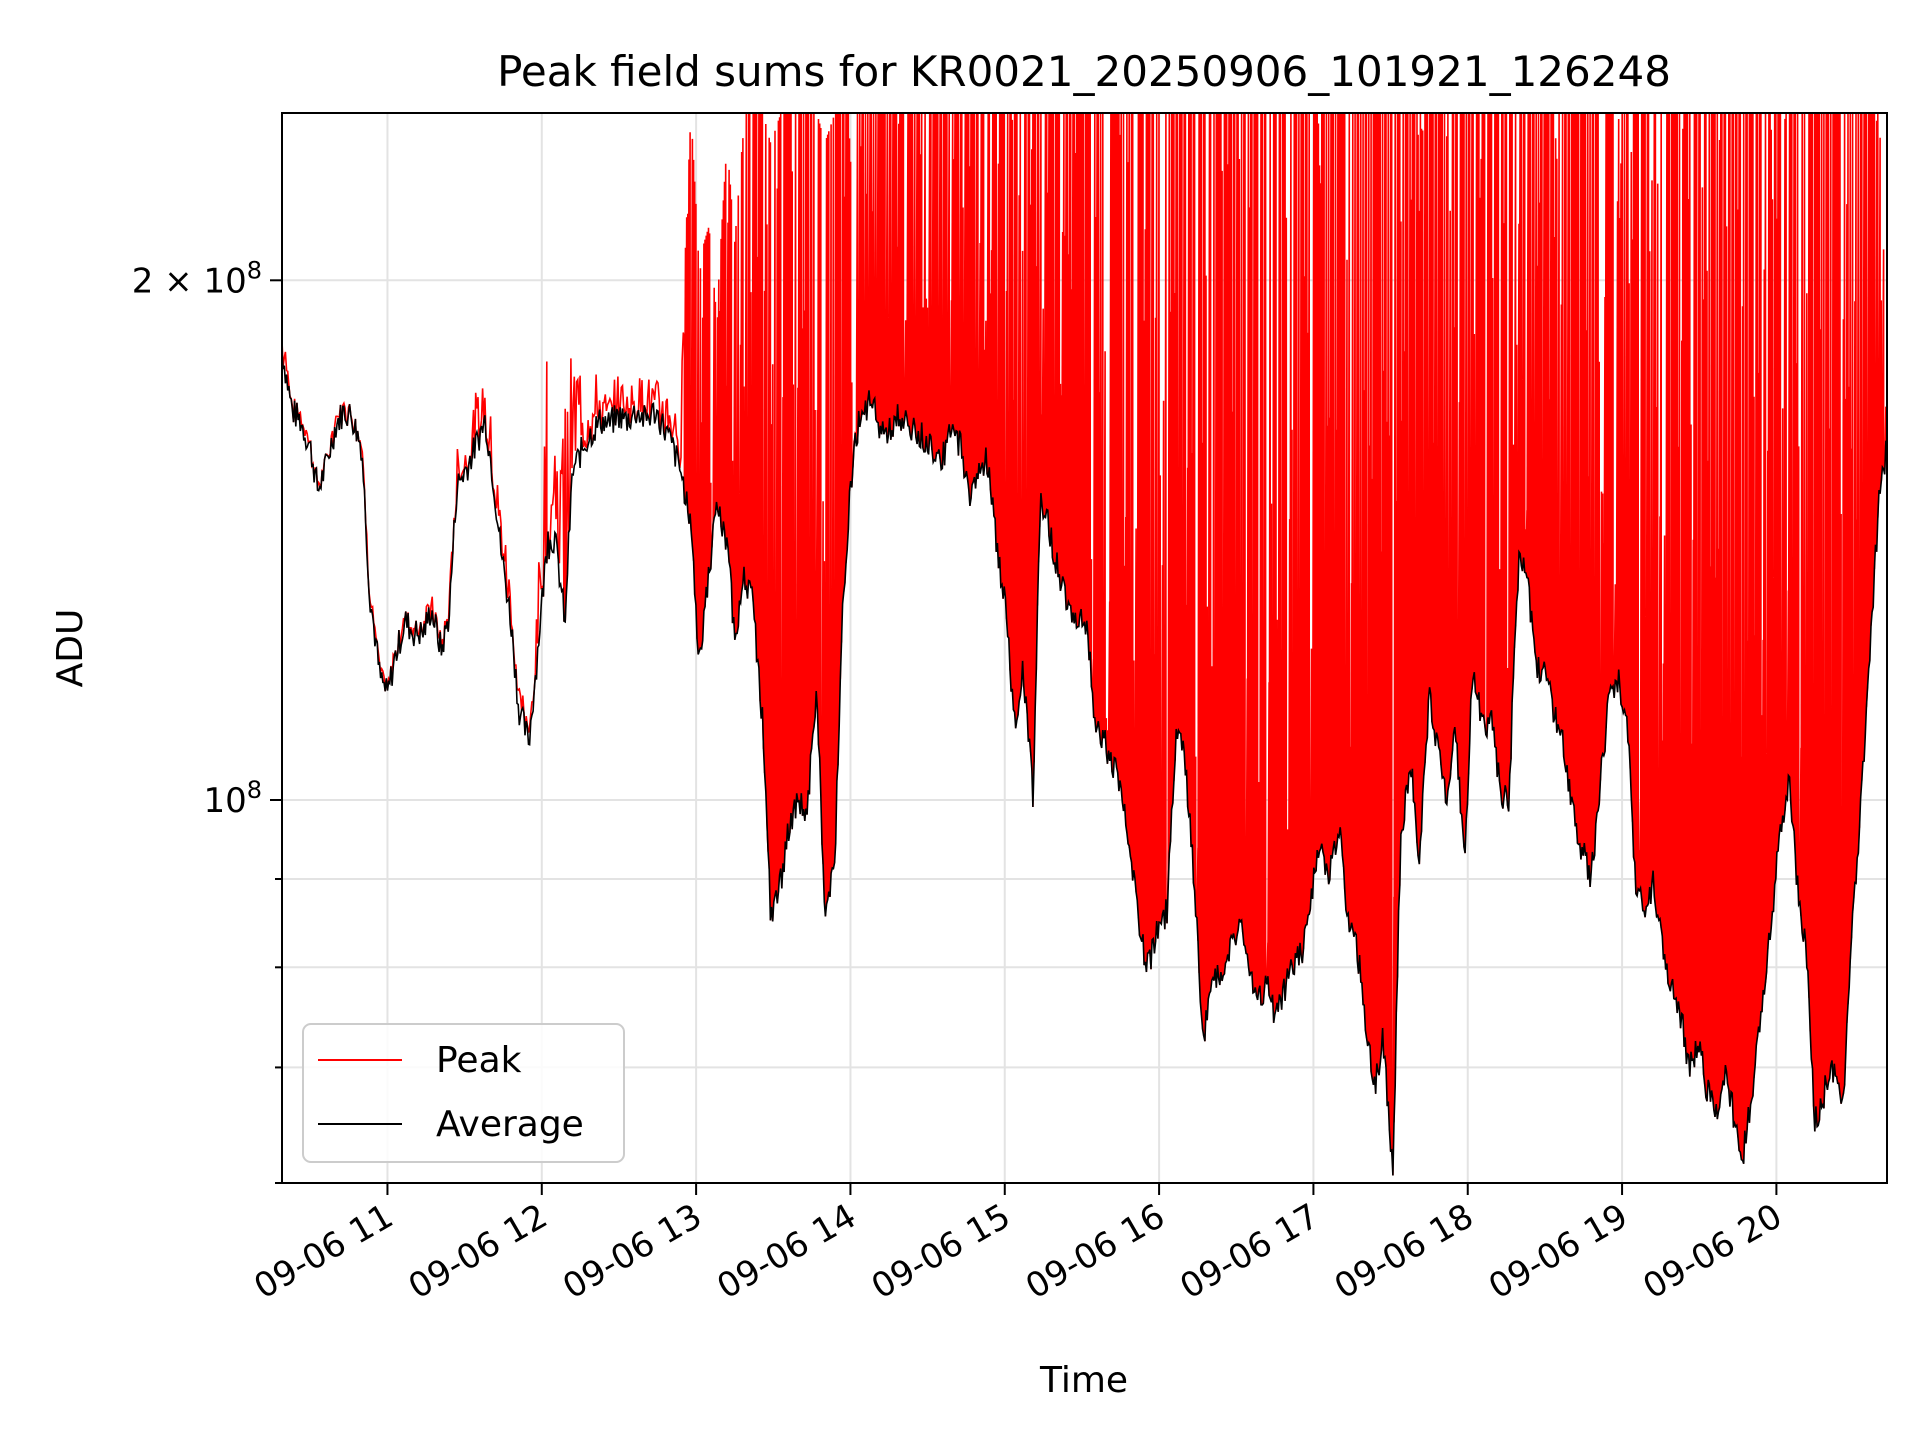 This screenshot has height=1440, width=1920. I want to click on legend: Peak Average, so click(463, 1093).